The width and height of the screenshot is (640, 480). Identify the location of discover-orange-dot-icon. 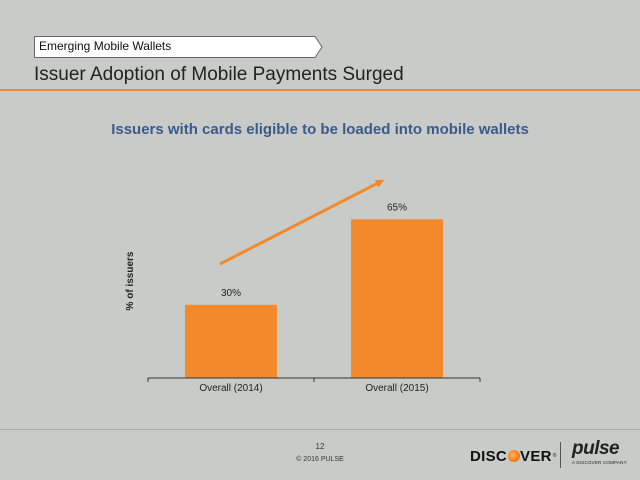
(513, 456).